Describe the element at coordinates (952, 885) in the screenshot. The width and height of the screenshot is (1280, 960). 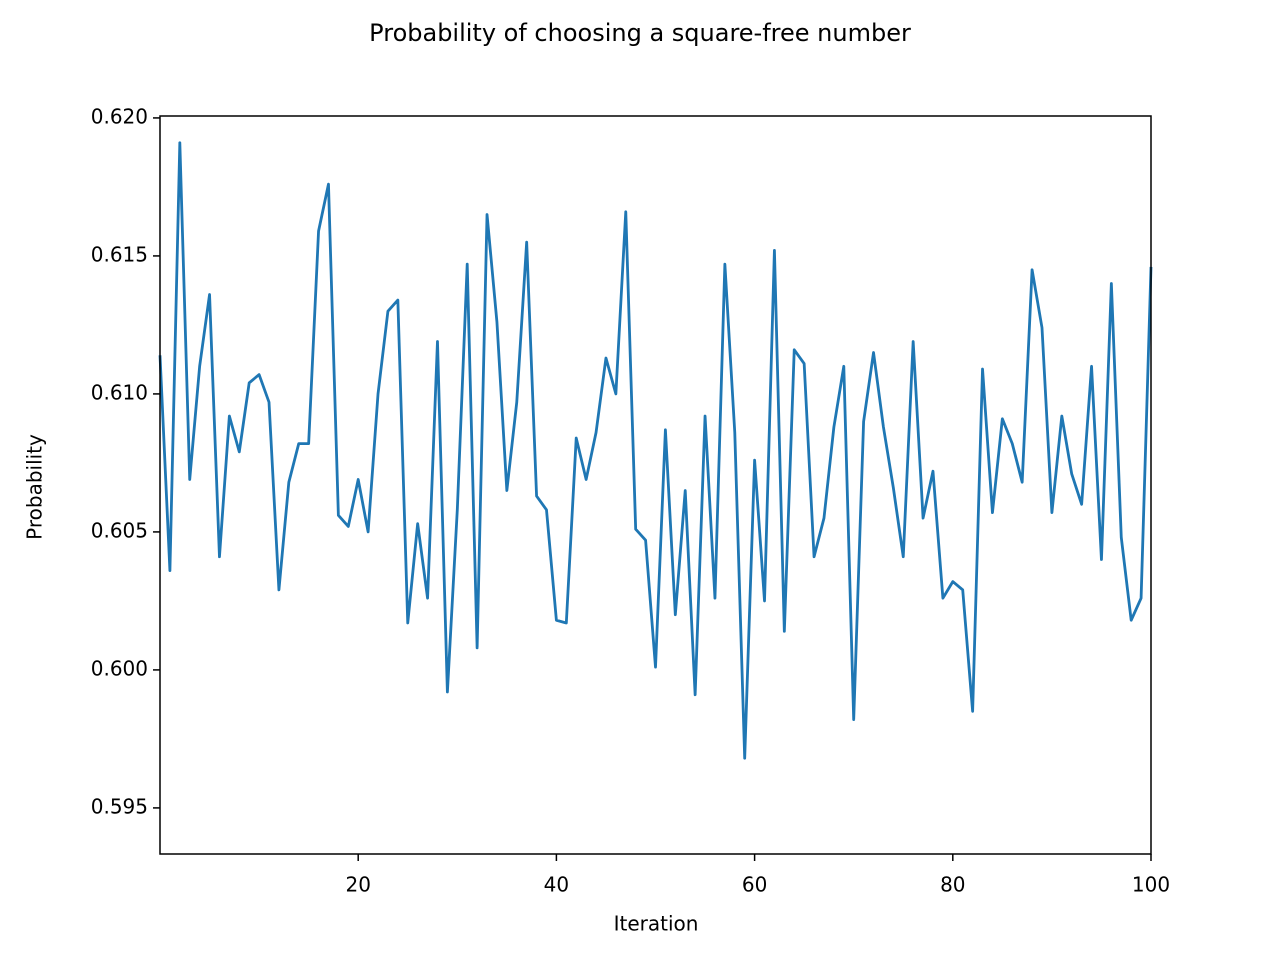
I see `x-tick-label: 80` at that location.